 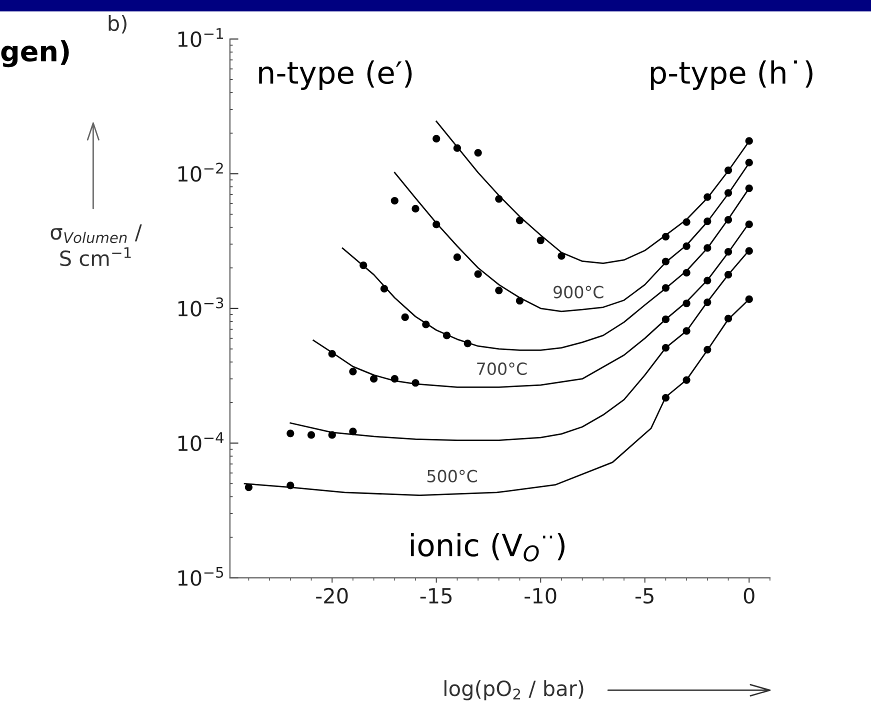 I want to click on text: b), so click(x=117, y=24).